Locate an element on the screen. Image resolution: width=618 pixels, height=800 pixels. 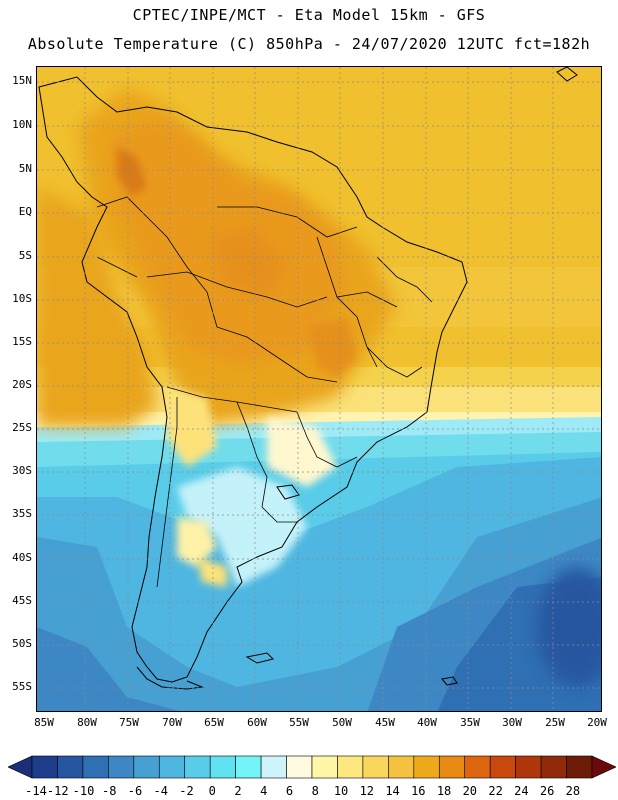
longitude-tick-label: 45W is located at coordinates (385, 722).